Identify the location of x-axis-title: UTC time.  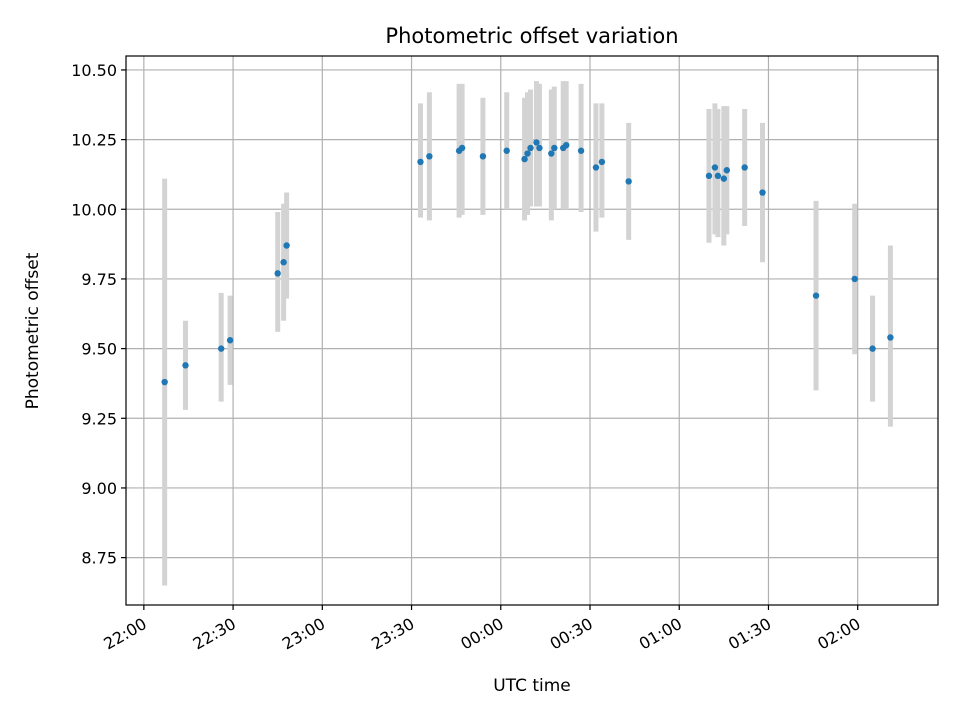
(532, 686).